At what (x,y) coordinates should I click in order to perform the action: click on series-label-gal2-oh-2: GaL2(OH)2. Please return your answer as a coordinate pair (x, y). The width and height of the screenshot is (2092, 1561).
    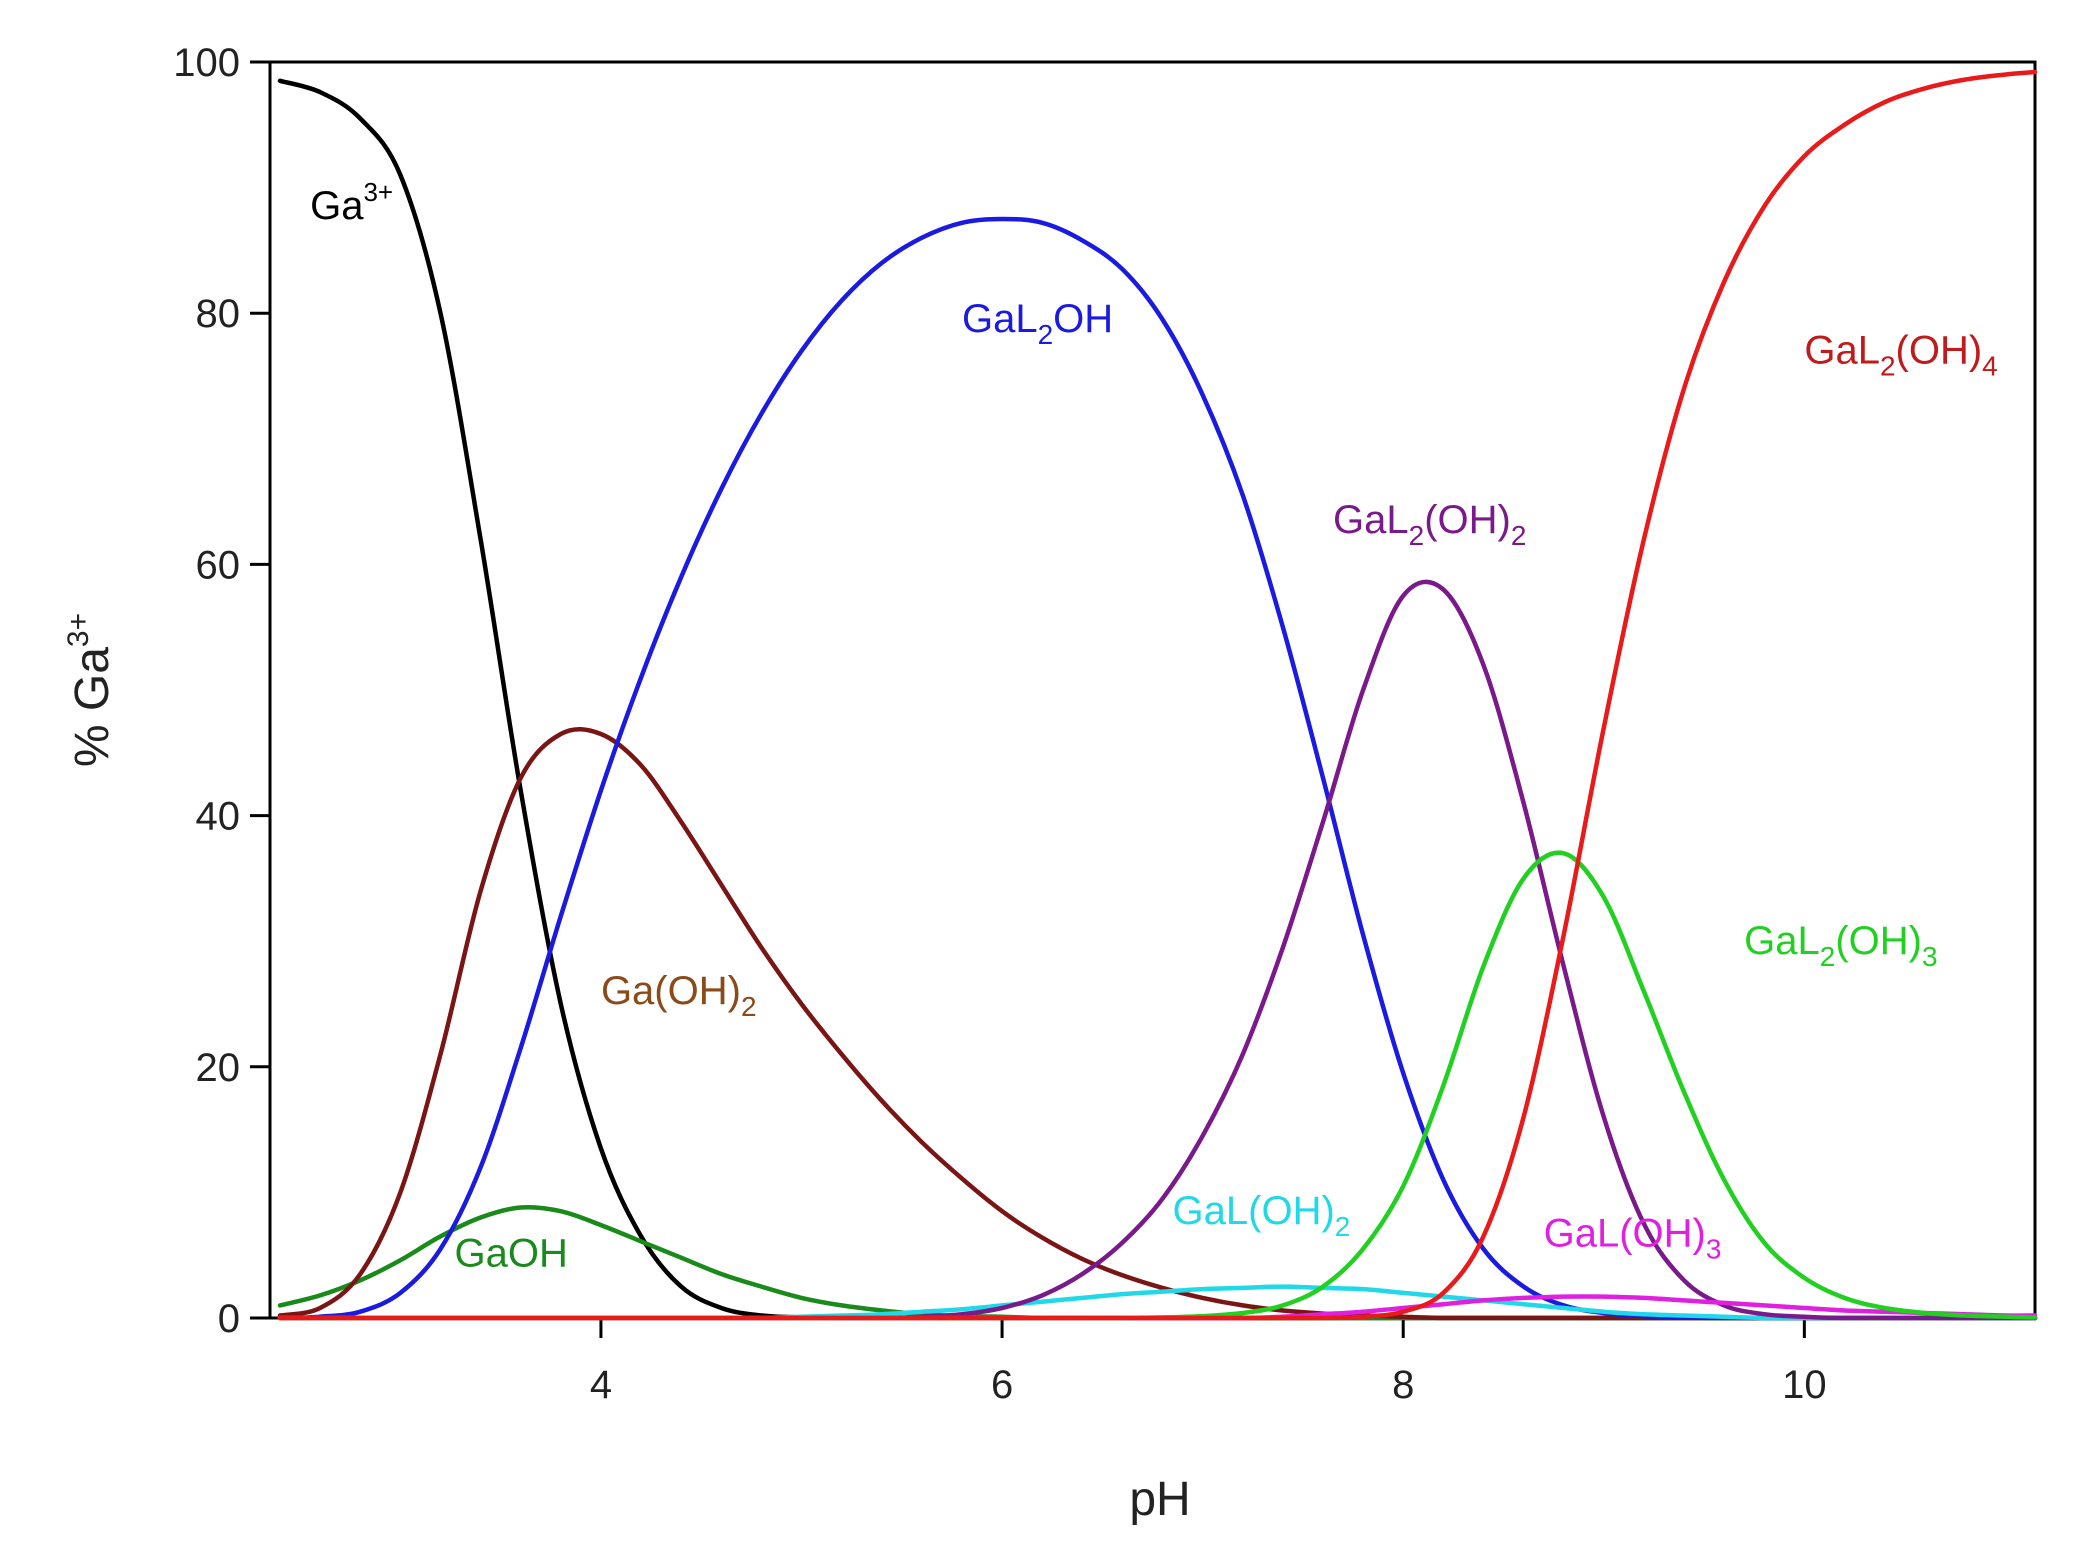
    Looking at the image, I should click on (1429, 524).